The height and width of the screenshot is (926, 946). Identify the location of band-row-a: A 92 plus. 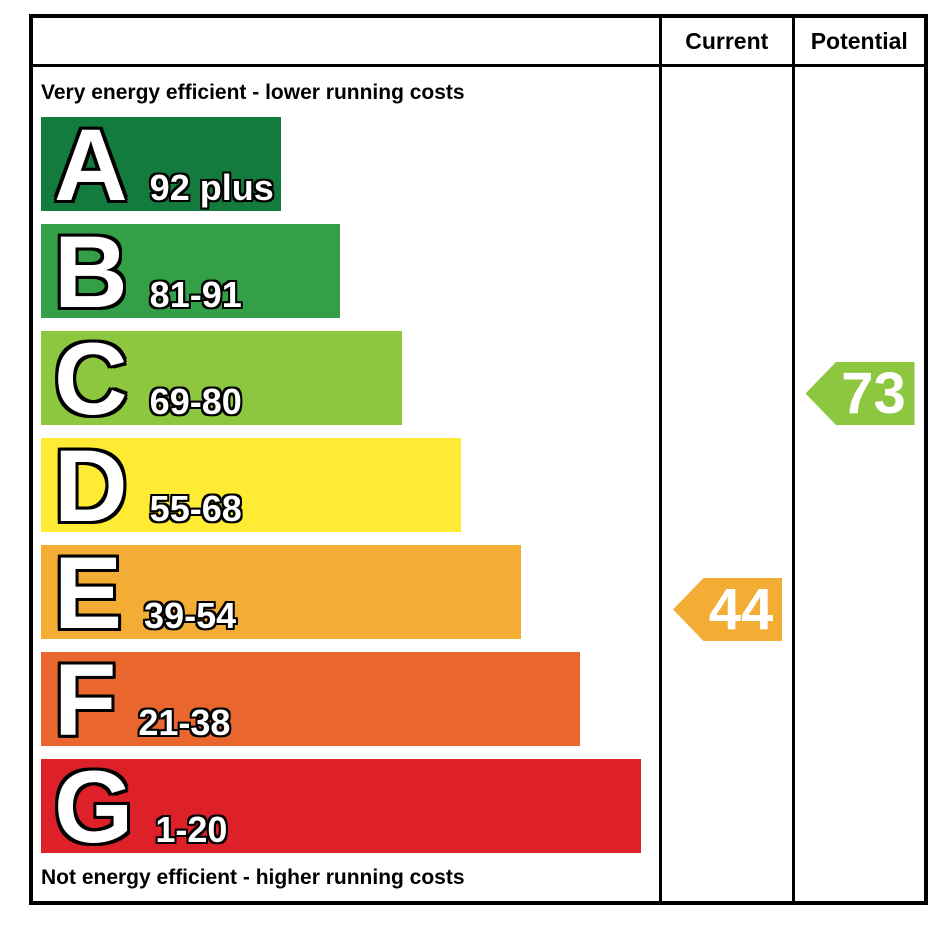
(161, 165).